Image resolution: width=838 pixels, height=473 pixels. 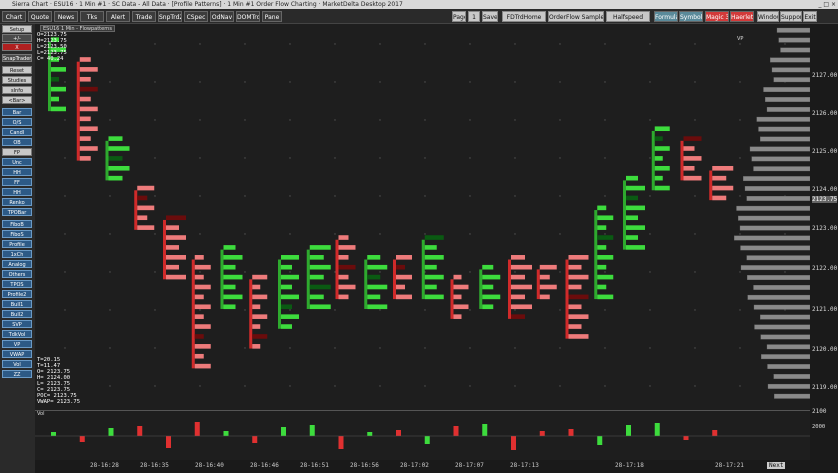 What do you see at coordinates (17, 224) in the screenshot?
I see `sidebar-item-fibob: FiboB` at bounding box center [17, 224].